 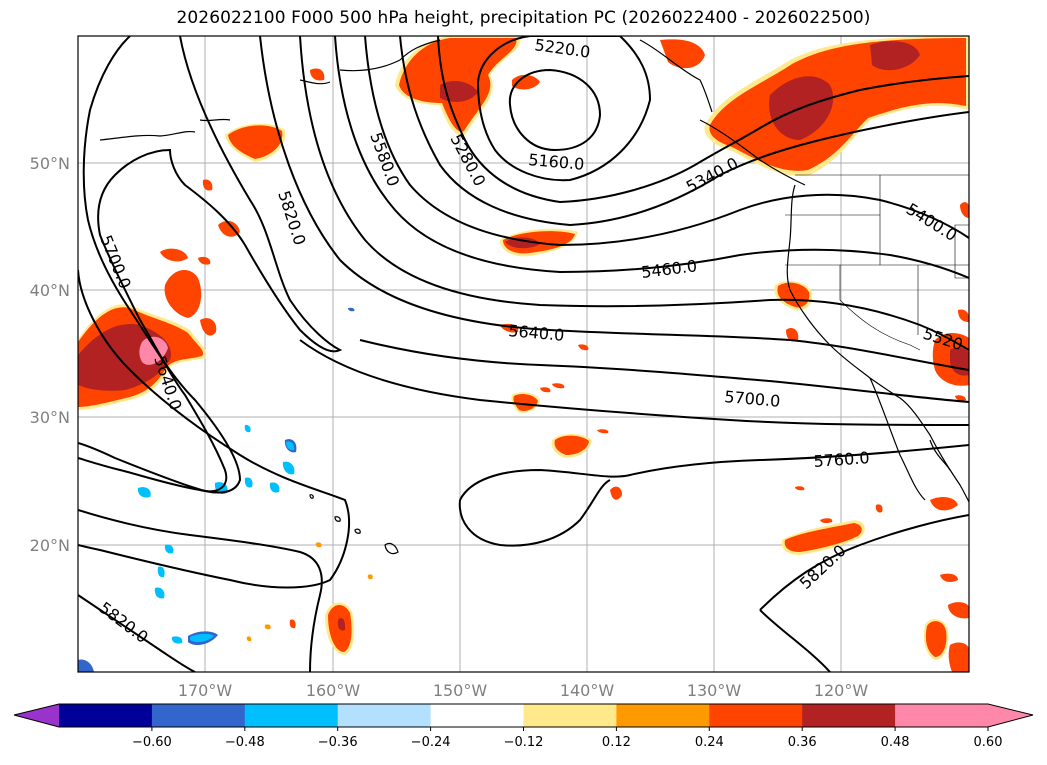 What do you see at coordinates (587, 690) in the screenshot?
I see `lon-label: 140°W` at bounding box center [587, 690].